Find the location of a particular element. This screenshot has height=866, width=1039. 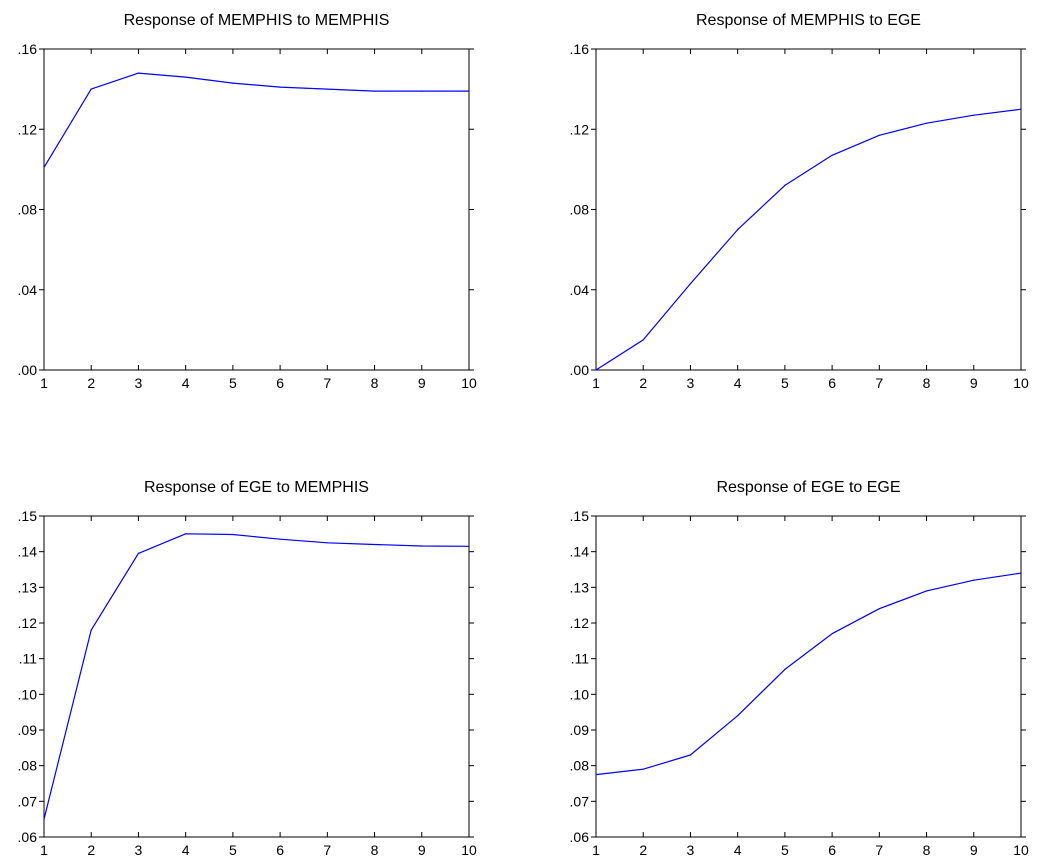

y-tick-label: .09 is located at coordinates (28, 730).